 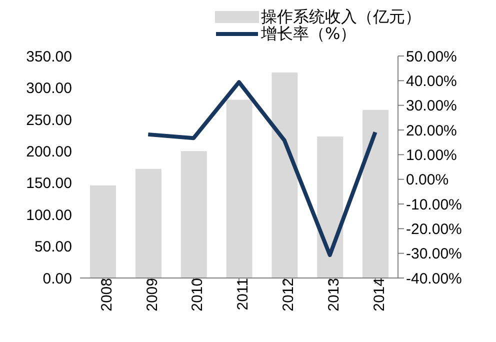 I want to click on y2-tick-label: 10.00%, so click(x=431, y=155).